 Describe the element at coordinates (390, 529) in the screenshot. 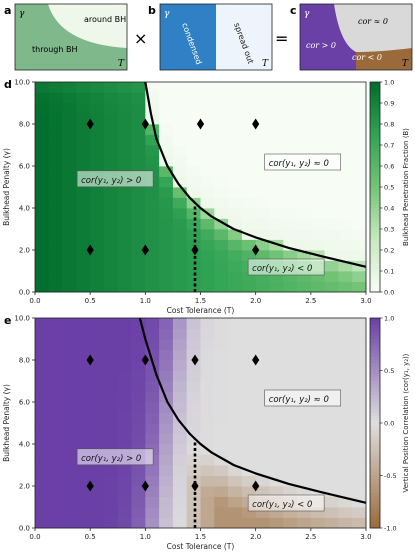

I see `colorbar-tick-label: -1.0` at that location.